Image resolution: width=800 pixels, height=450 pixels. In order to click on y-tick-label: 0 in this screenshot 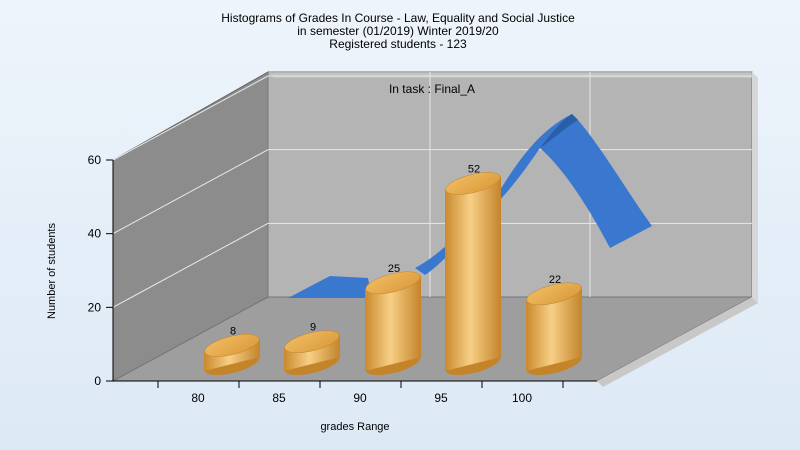, I will do `click(97, 381)`.